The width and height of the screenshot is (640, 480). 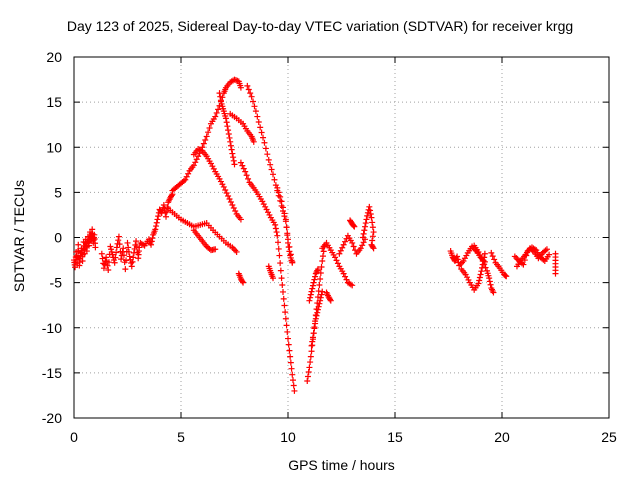 I want to click on y-tick-label: 20, so click(x=54, y=57).